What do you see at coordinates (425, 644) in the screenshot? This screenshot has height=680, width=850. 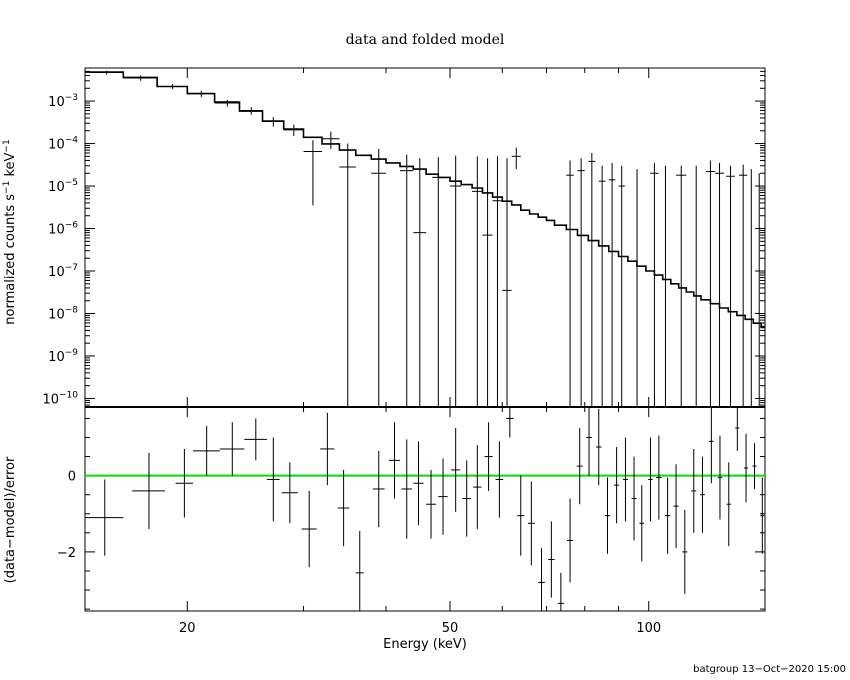 I see `x-axis-label: Energy (keV)` at bounding box center [425, 644].